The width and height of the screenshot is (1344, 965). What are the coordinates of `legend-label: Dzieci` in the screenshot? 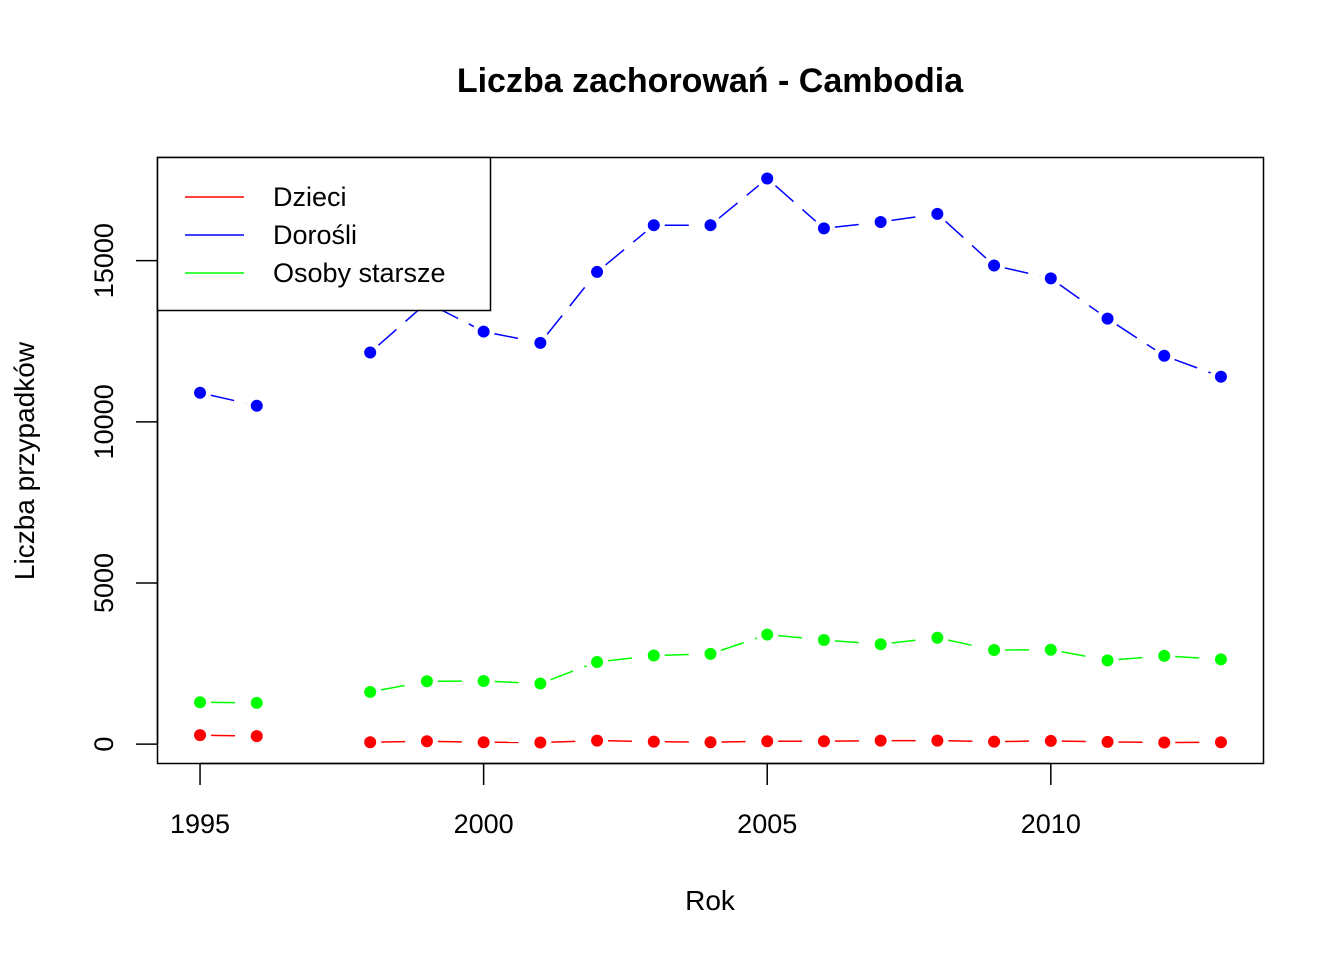 It's located at (310, 197).